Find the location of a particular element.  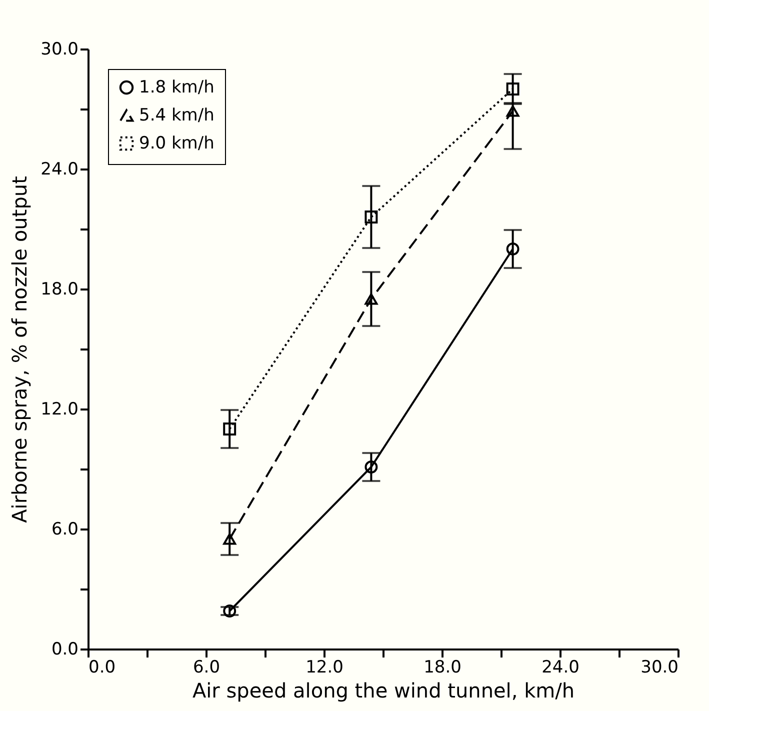

y-tick-label: 24.0 is located at coordinates (59, 170).